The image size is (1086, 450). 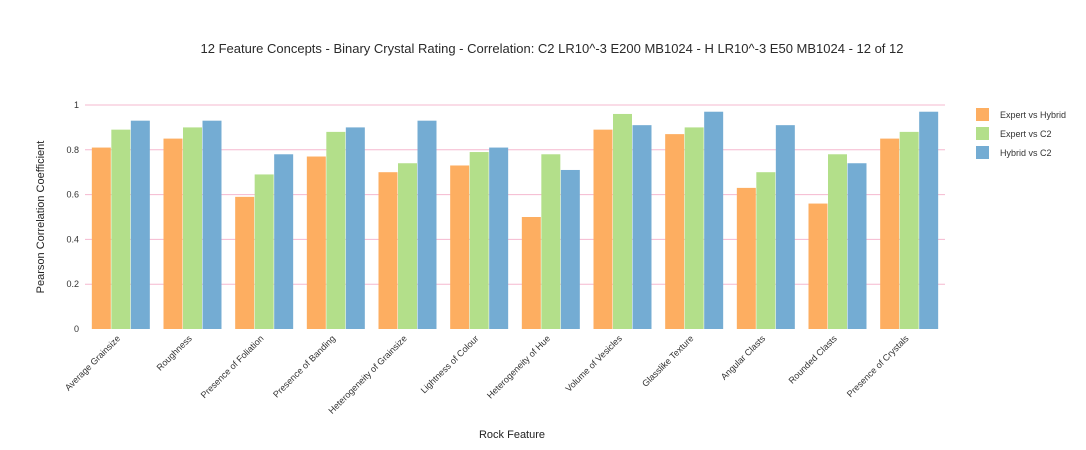 I want to click on legend-label: Expert vs C2, so click(x=1026, y=134).